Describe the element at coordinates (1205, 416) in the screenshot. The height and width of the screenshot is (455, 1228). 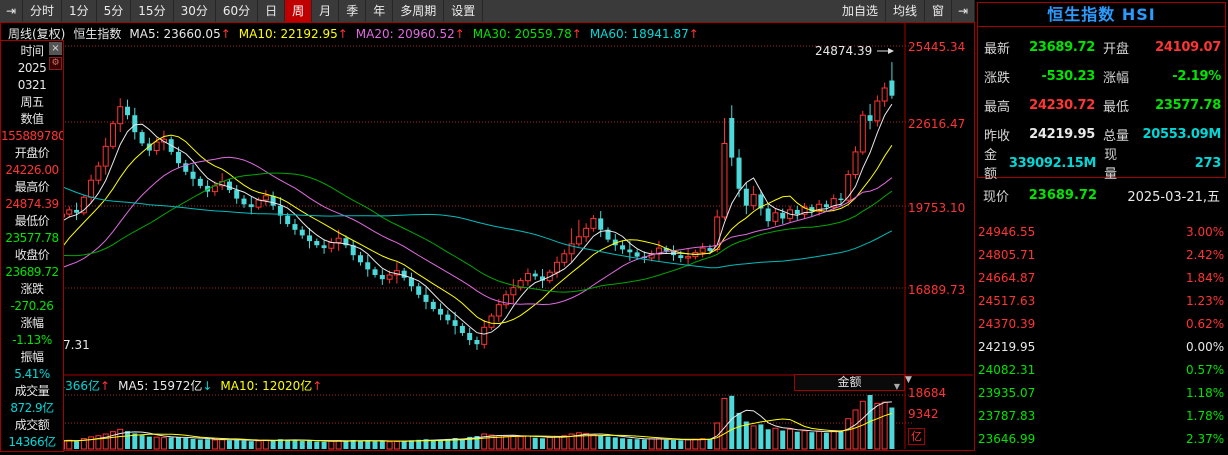
I see `intraday-percent-label: 1.78%` at that location.